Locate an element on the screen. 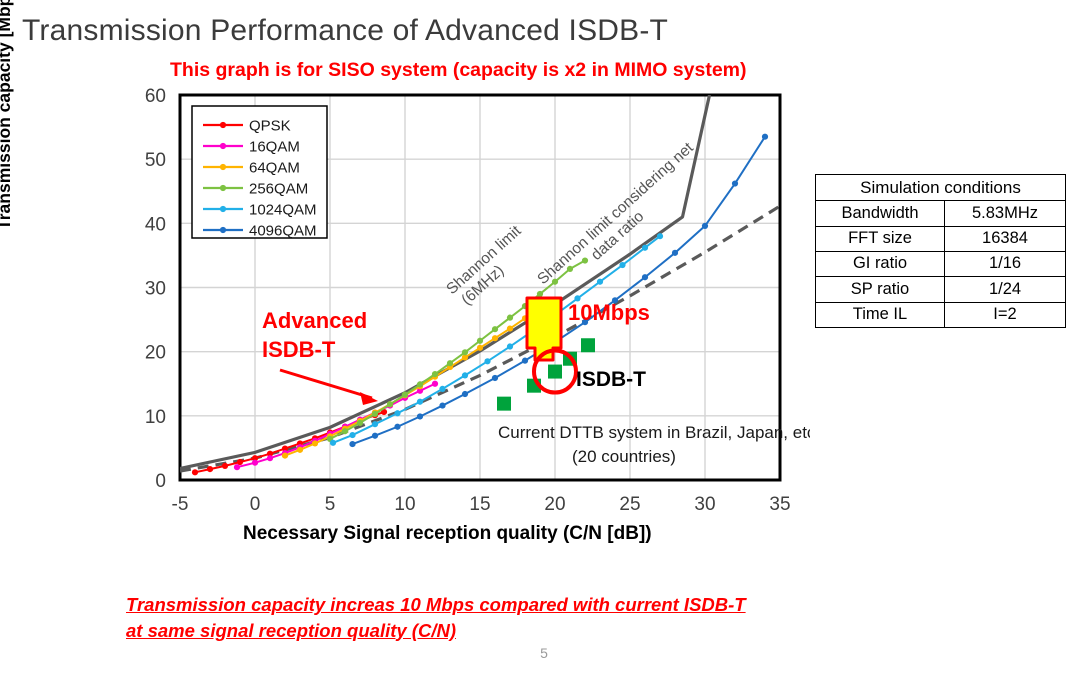 The image size is (1088, 673). page-number: 5 is located at coordinates (544, 653).